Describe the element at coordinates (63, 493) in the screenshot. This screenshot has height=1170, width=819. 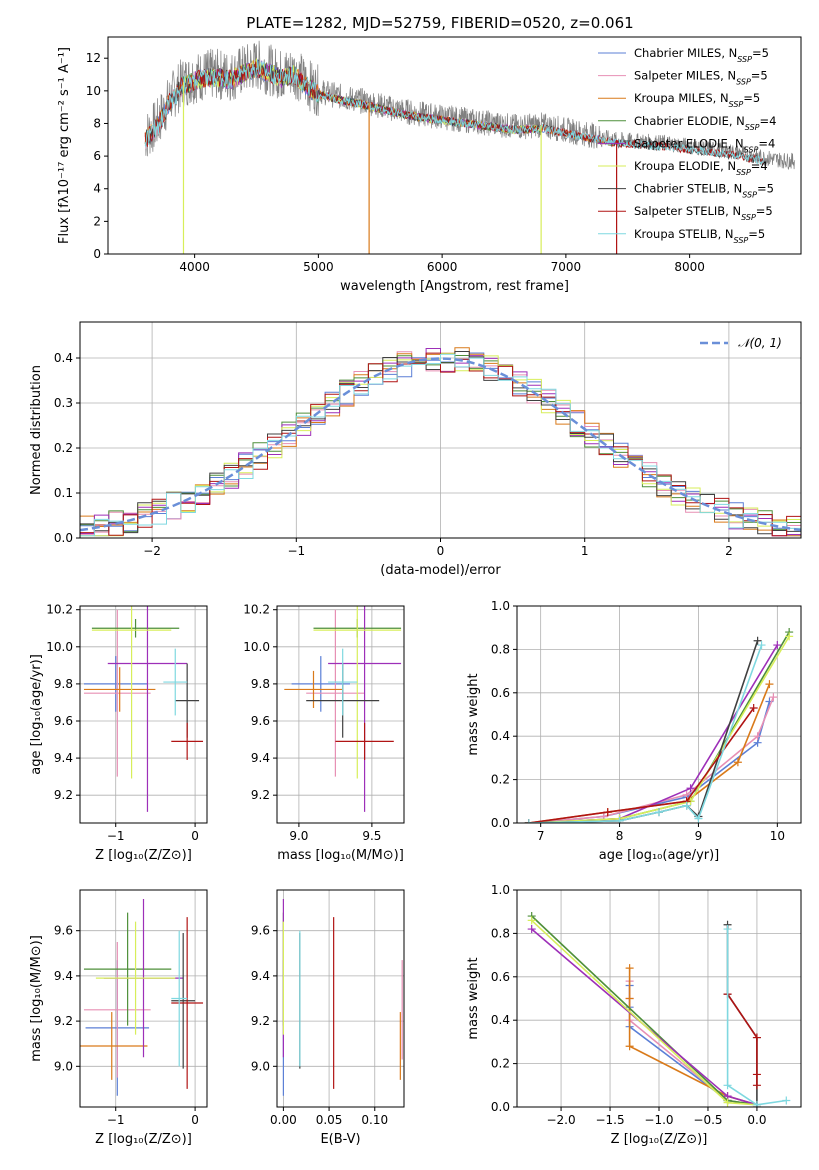
I see `y-tick-label: 0.1` at that location.